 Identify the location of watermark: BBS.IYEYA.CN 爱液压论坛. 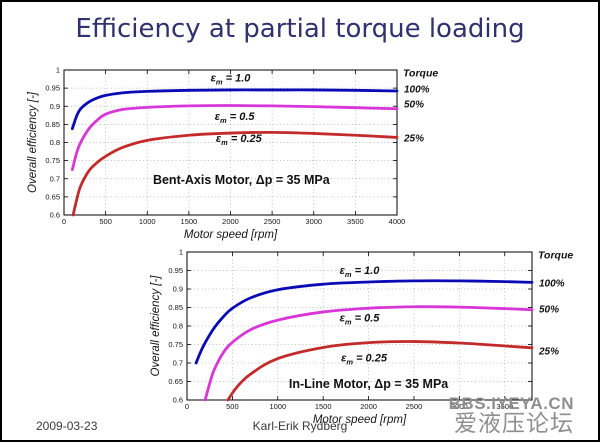
(511, 415).